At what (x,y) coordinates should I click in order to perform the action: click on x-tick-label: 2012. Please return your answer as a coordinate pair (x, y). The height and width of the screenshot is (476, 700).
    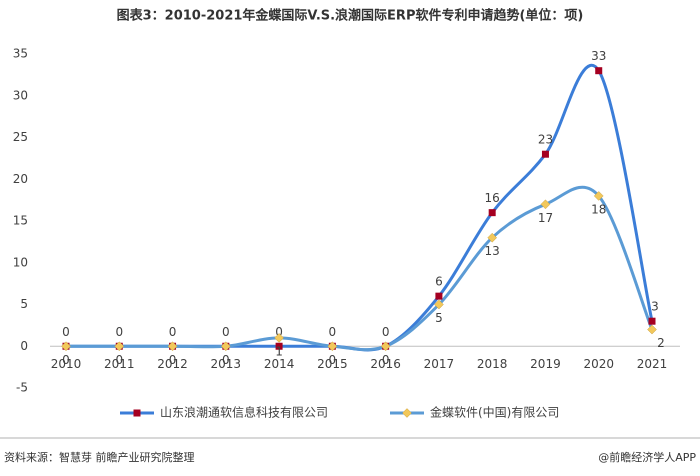
    Looking at the image, I should click on (172, 364).